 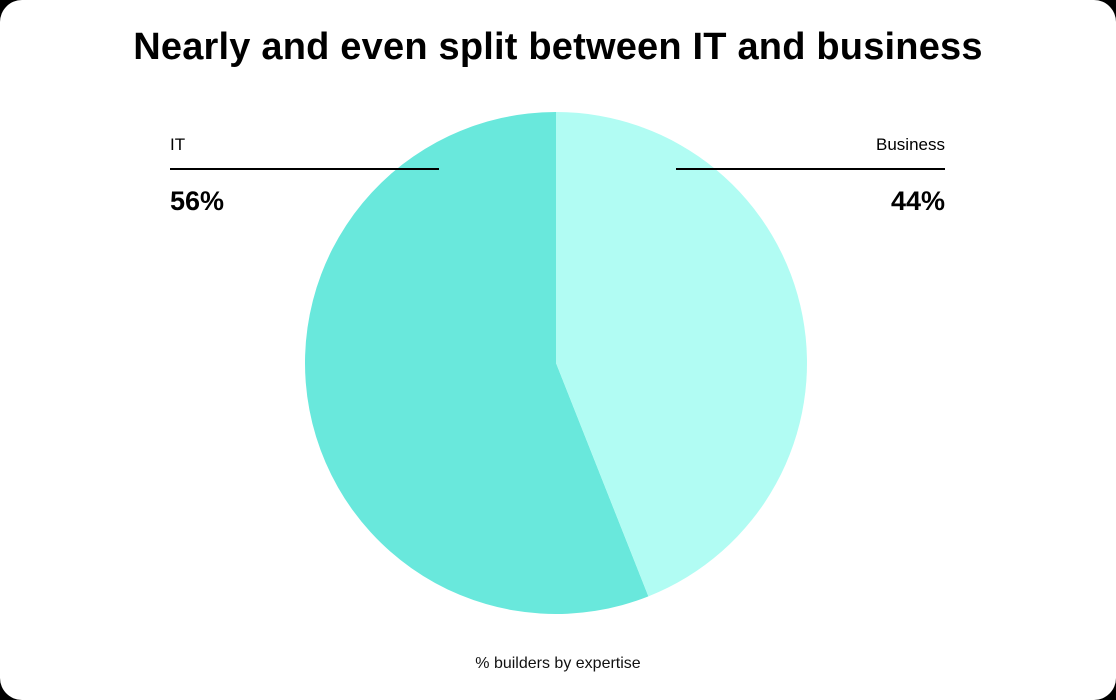 I want to click on it-value: 56%, so click(x=197, y=201).